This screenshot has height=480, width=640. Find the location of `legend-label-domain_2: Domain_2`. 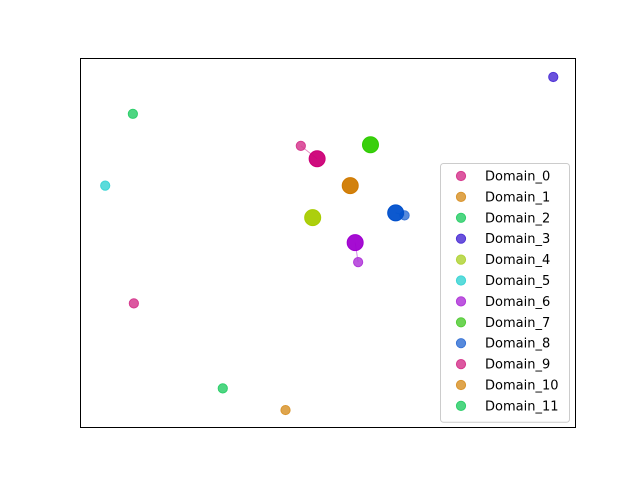

legend-label-domain_2: Domain_2 is located at coordinates (517, 218).